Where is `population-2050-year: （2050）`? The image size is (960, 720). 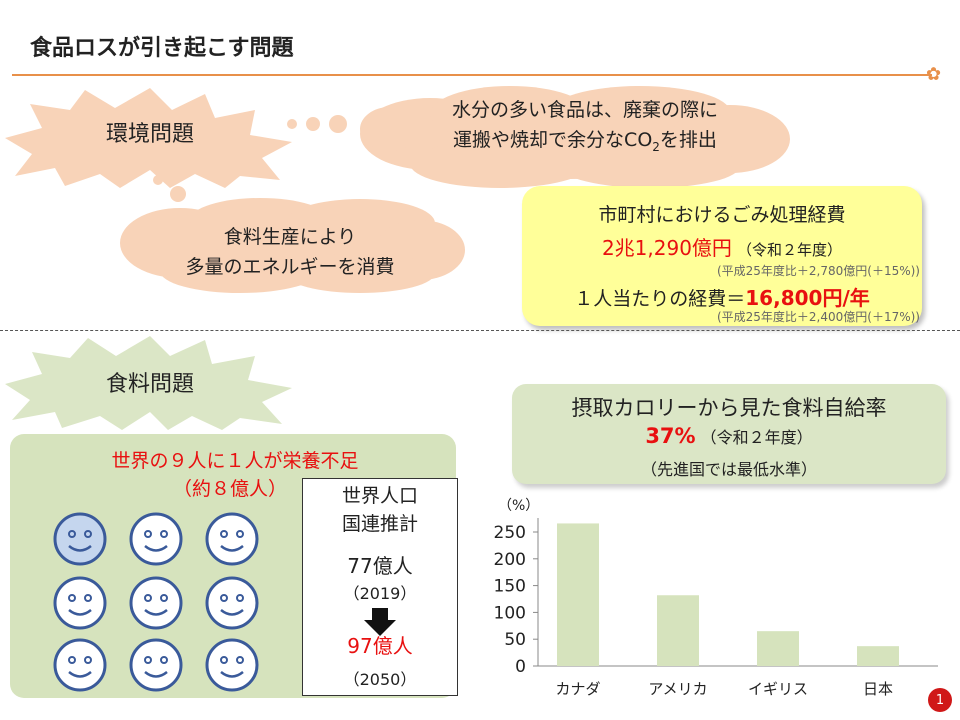
population-2050-year: （2050） is located at coordinates (380, 679).